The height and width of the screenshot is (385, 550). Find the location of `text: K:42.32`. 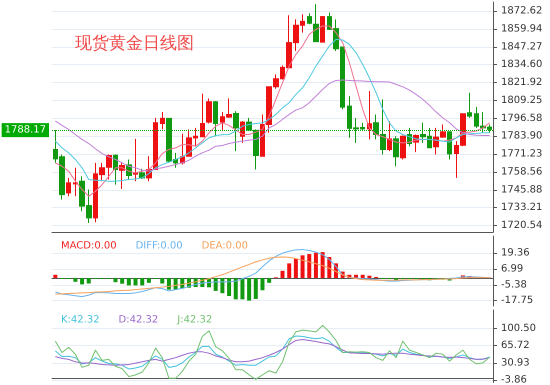

text: K:42.32 is located at coordinates (80, 320).